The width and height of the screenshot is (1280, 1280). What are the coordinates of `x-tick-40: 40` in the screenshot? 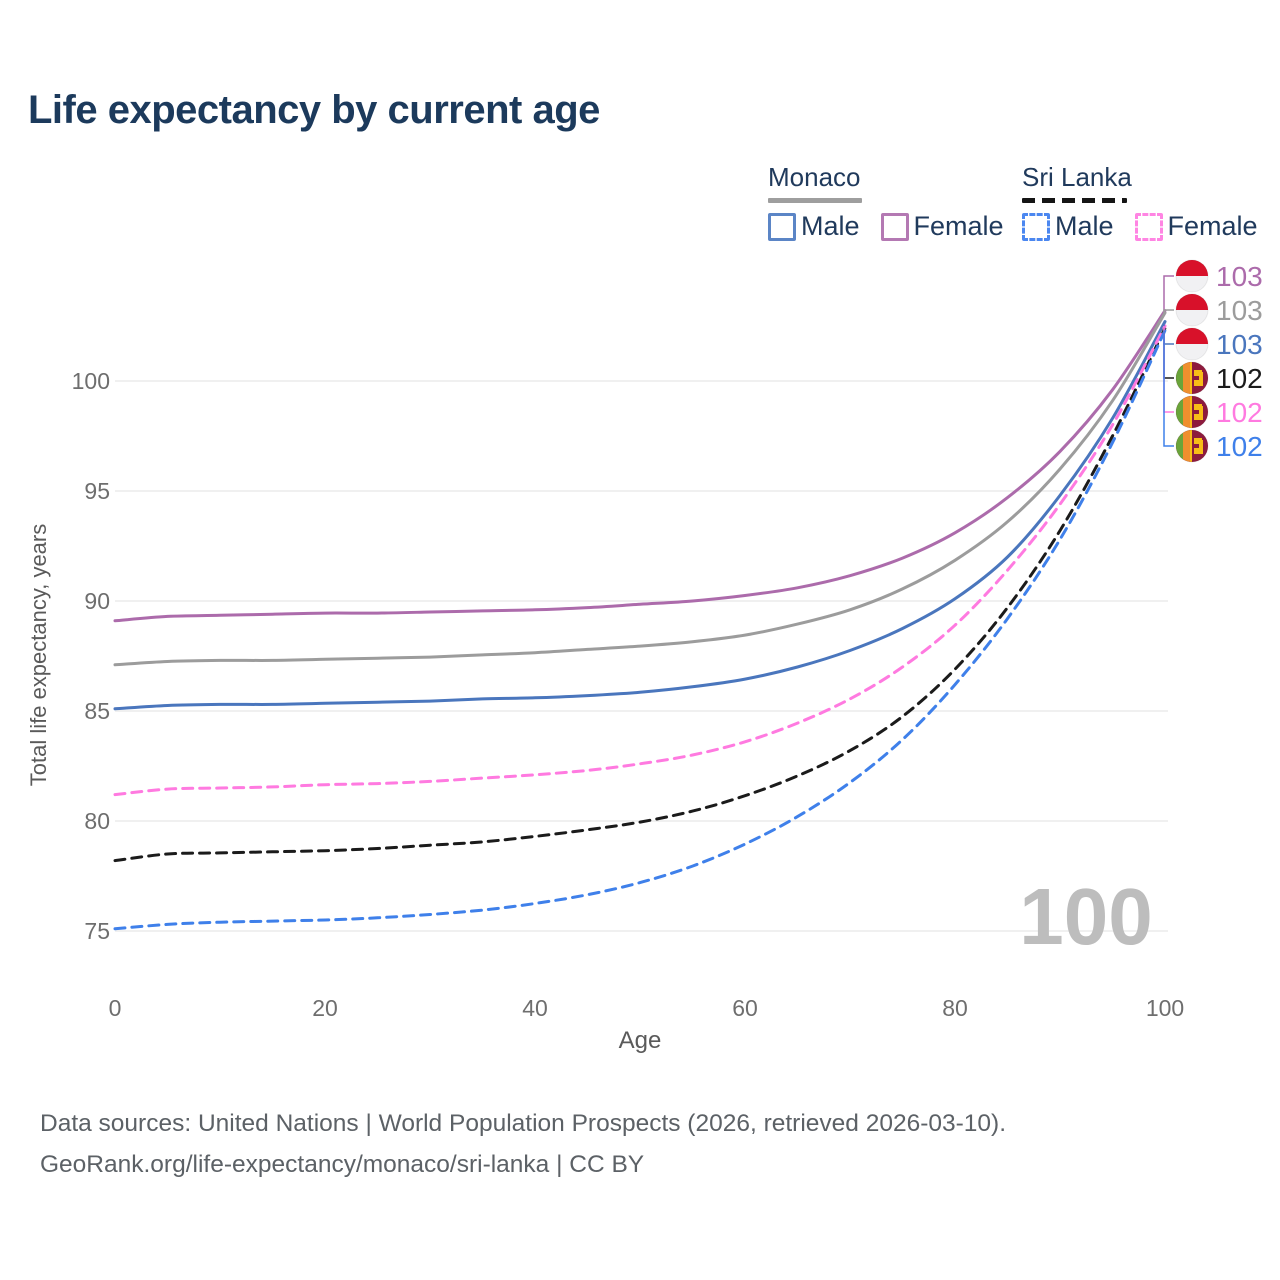 It's located at (535, 1008).